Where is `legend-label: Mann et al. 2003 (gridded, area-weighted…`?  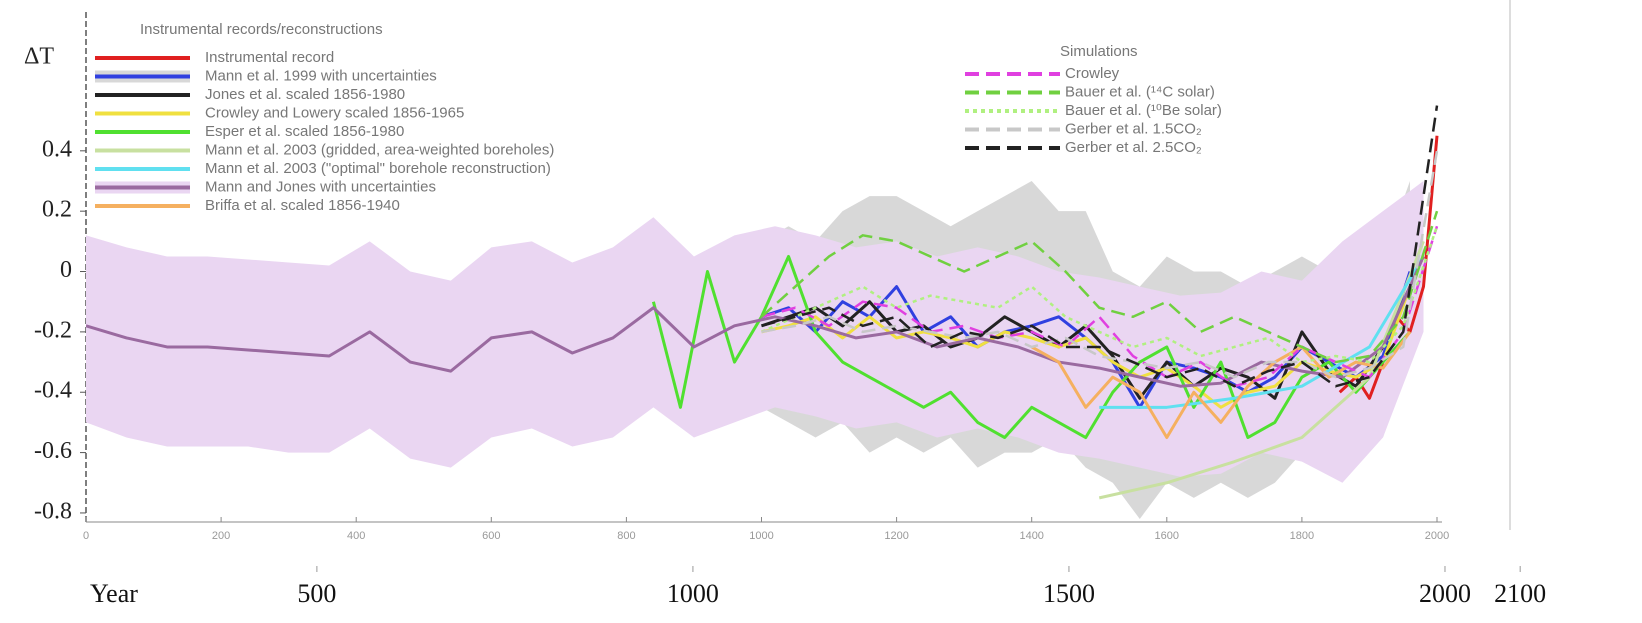
legend-label: Mann et al. 2003 (gridded, area-weighted… is located at coordinates (379, 149).